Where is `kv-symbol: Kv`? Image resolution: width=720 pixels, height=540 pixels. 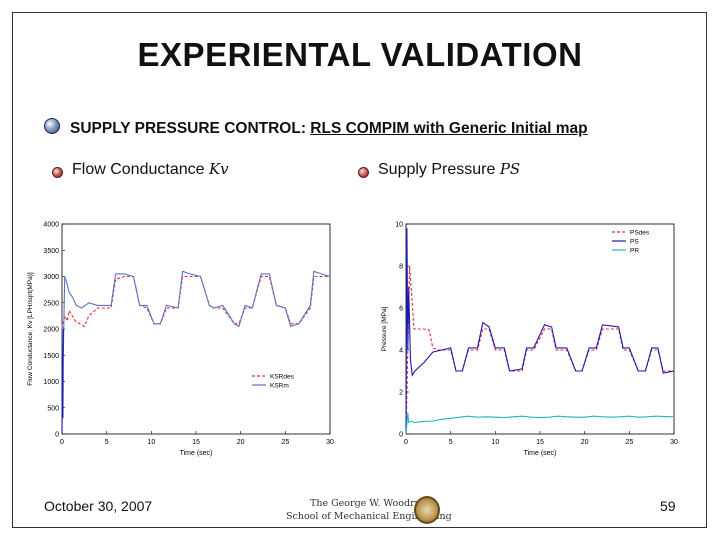 kv-symbol: Kv is located at coordinates (218, 169).